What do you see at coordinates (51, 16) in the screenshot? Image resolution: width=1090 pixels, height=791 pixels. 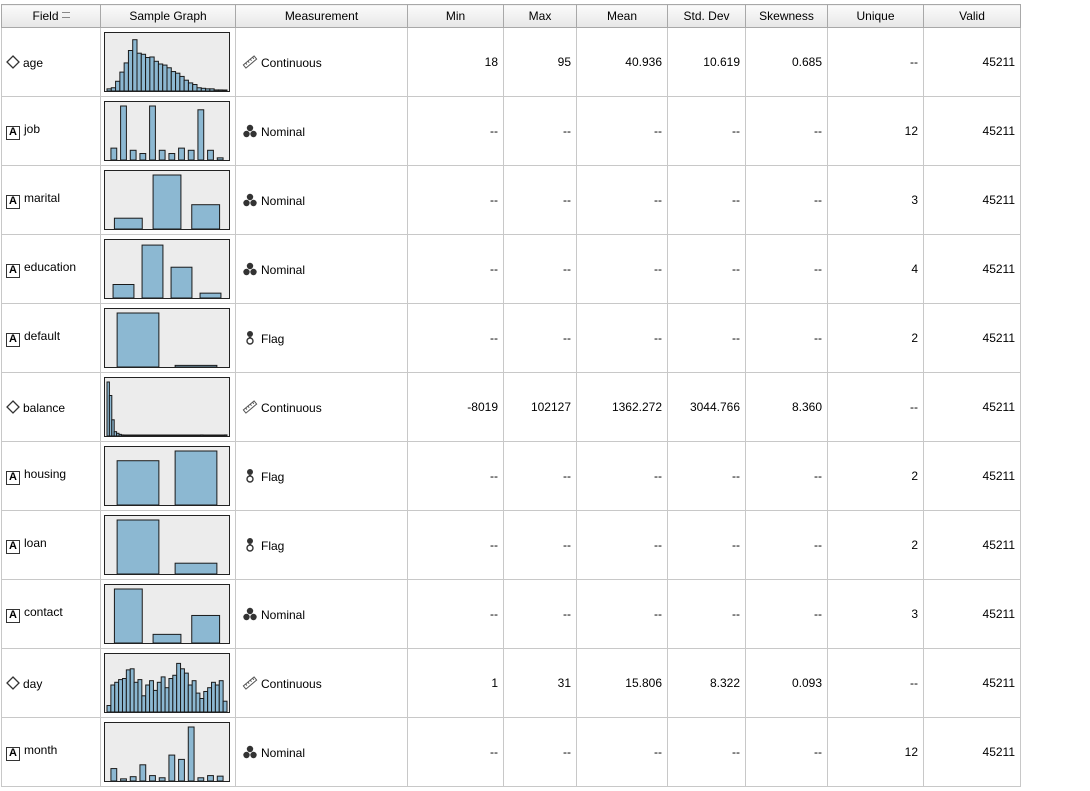 I see `header-field: Field` at bounding box center [51, 16].